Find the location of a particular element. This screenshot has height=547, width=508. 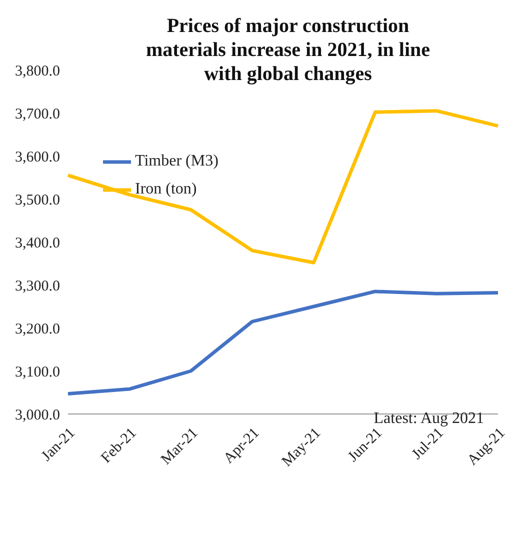

y-tick-label: 3,300.0 is located at coordinates (37, 286).